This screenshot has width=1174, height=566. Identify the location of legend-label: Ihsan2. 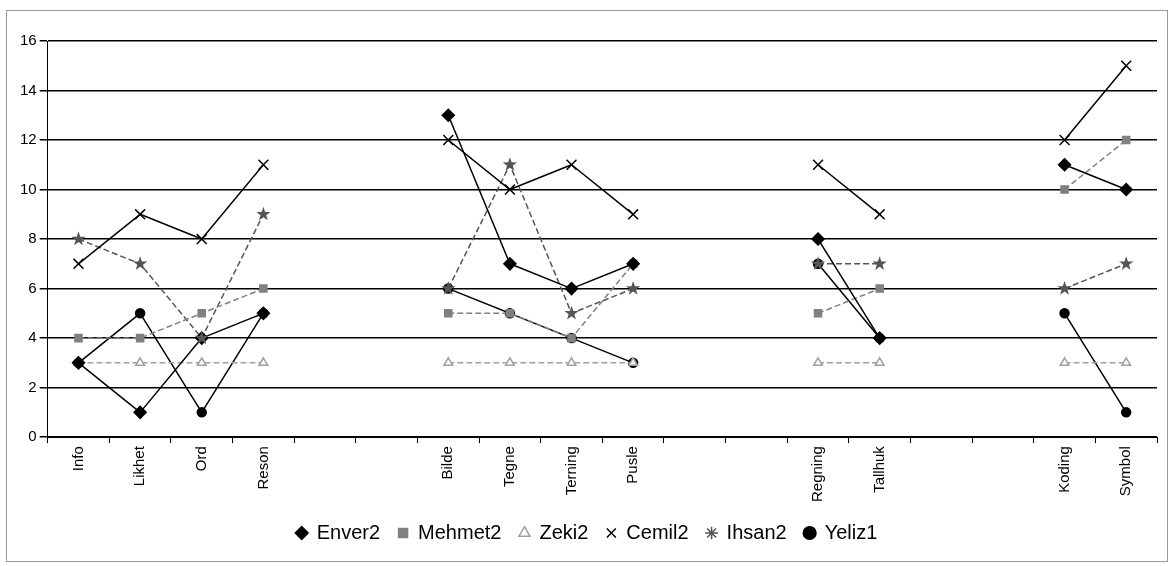
(756, 531).